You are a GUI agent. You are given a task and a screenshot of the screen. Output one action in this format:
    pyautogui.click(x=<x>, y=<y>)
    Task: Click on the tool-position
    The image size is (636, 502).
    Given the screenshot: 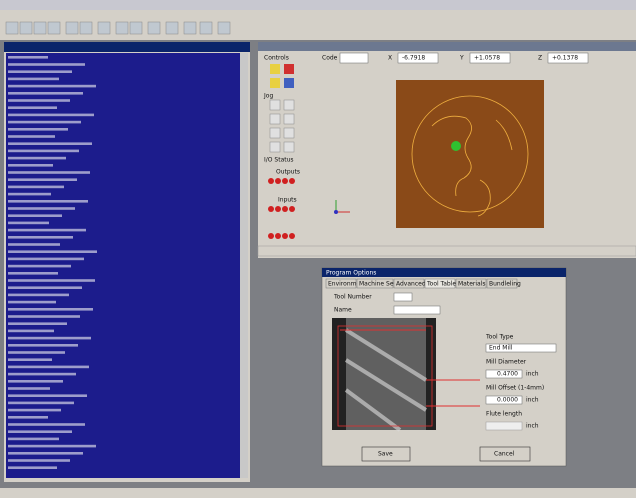 What is the action you would take?
    pyautogui.click(x=456, y=146)
    